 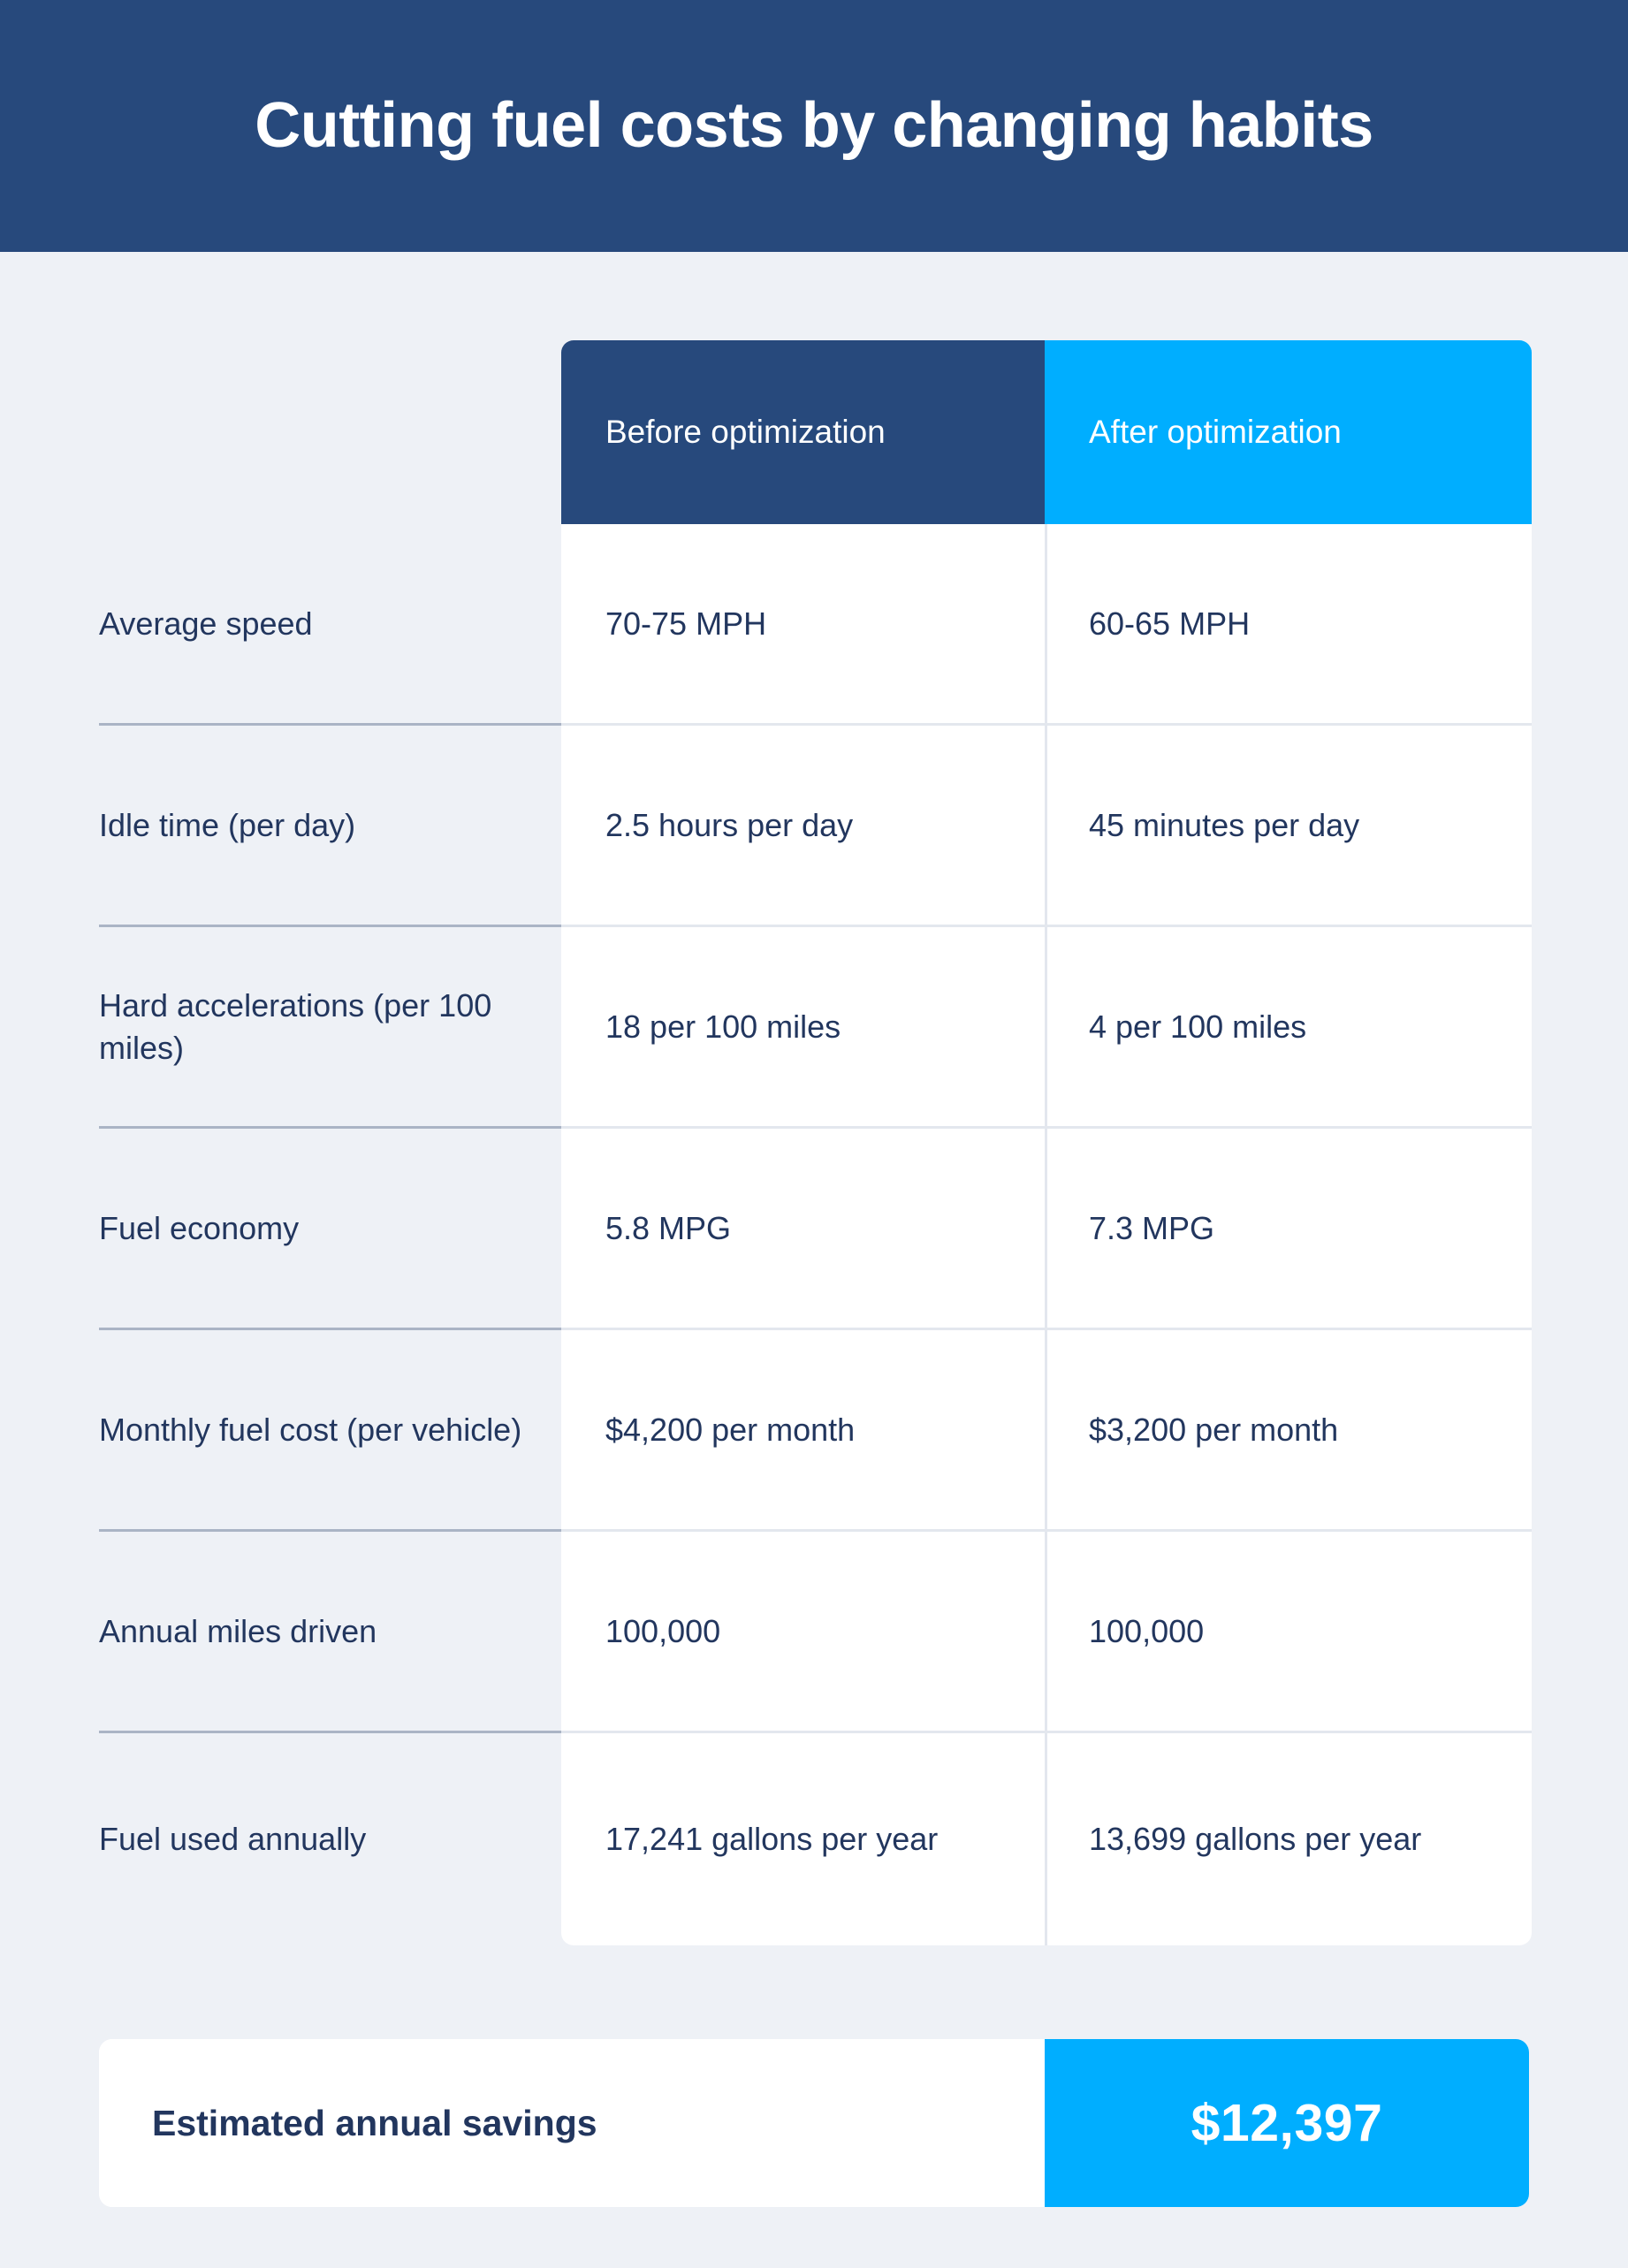 I want to click on row-metric-label: Monthly fuel cost (per vehicle), so click(x=330, y=1431).